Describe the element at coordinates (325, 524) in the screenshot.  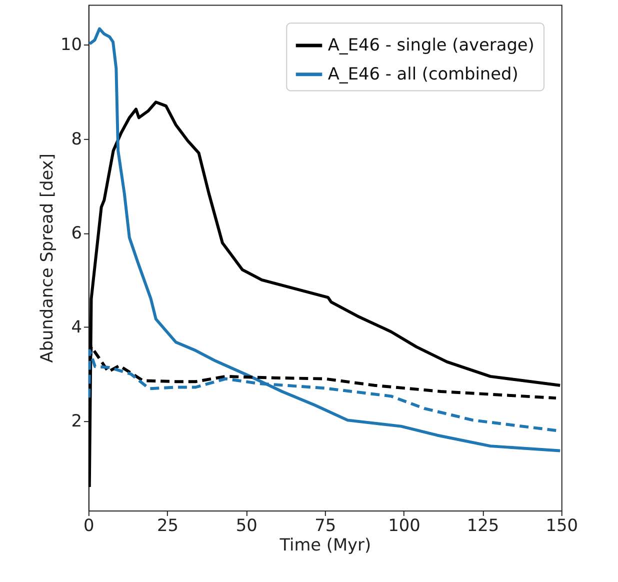
I see `x-tick-label: 75` at that location.